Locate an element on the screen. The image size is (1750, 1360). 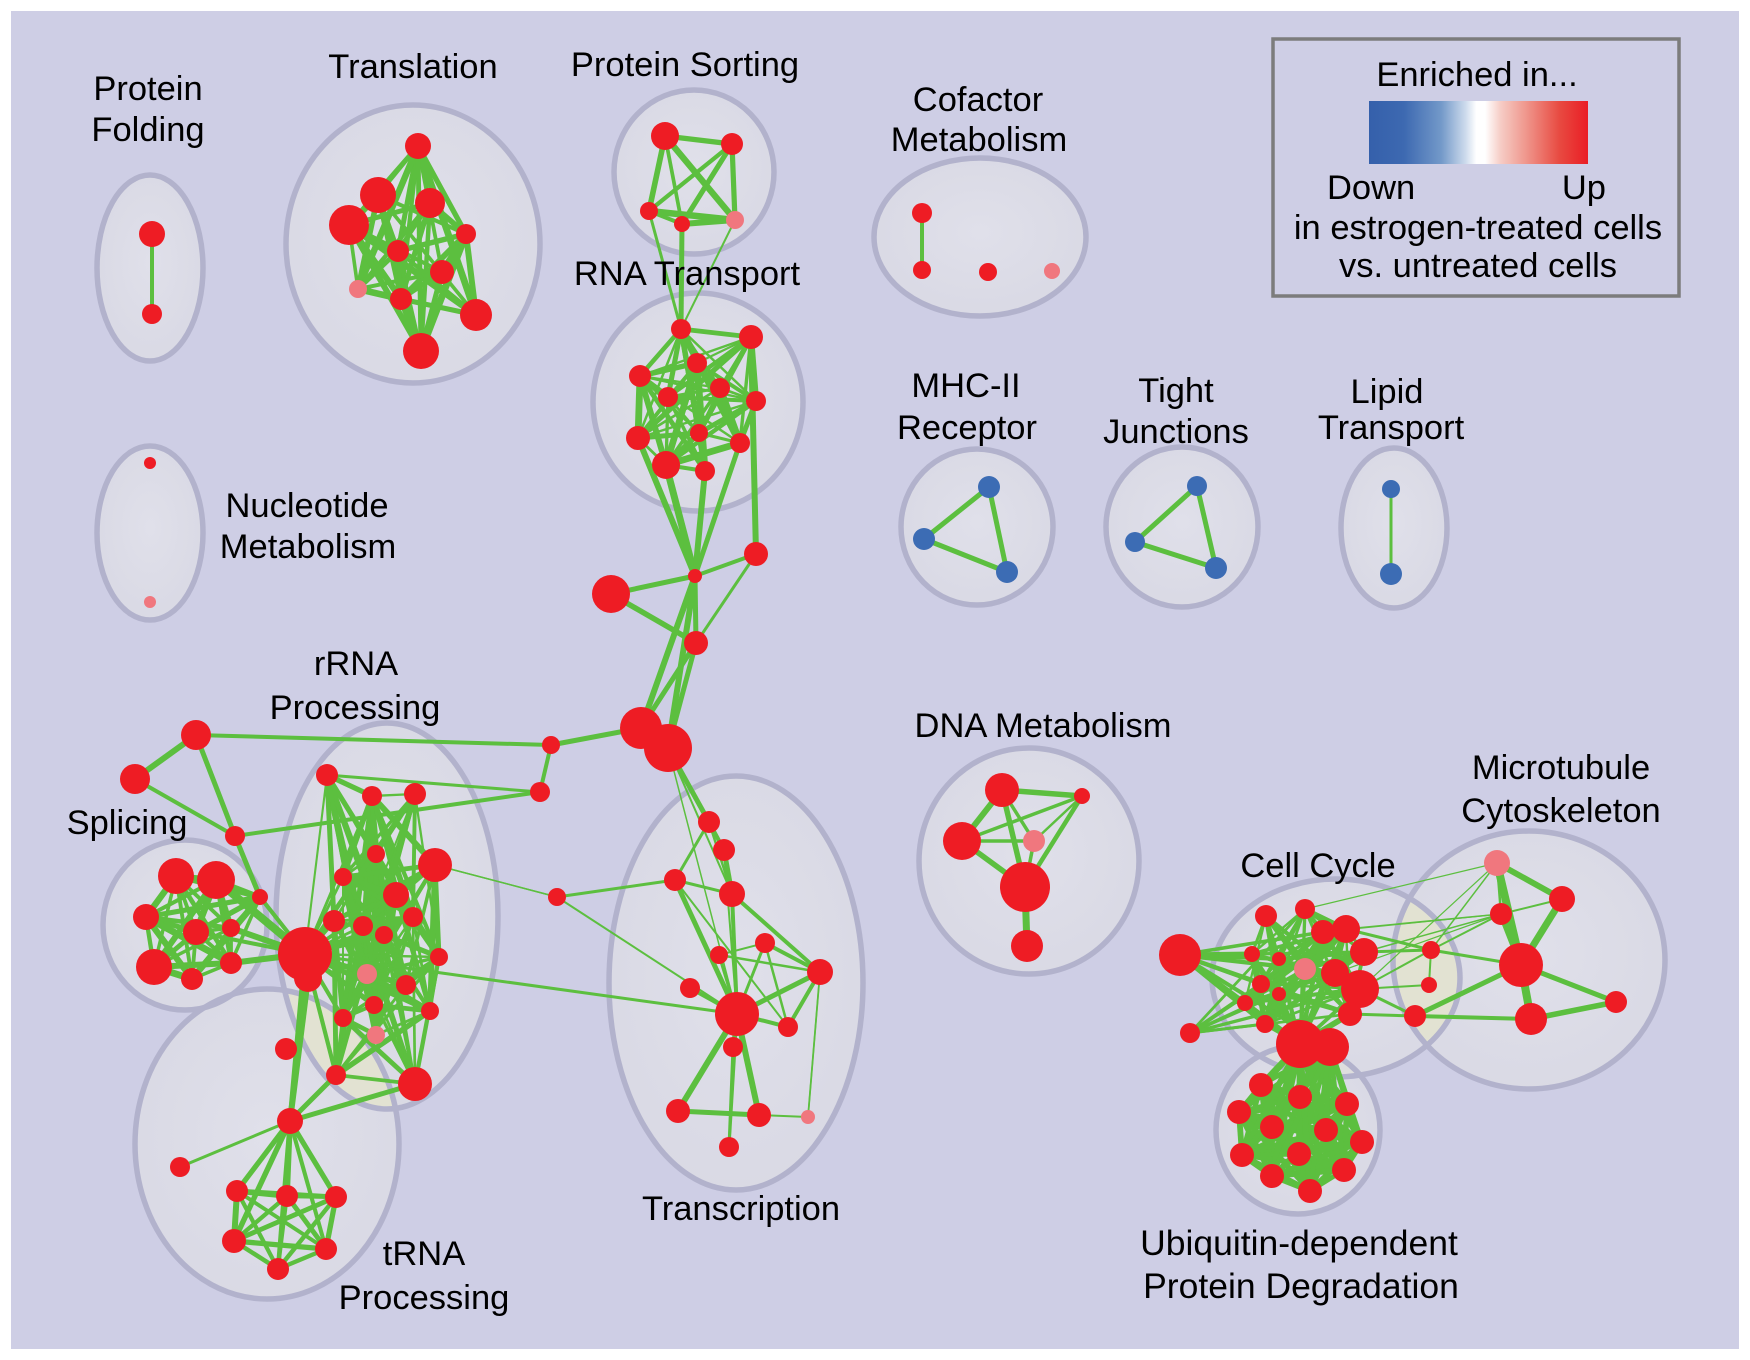
svg-text: DNA Metabolism is located at coordinates (1043, 726).